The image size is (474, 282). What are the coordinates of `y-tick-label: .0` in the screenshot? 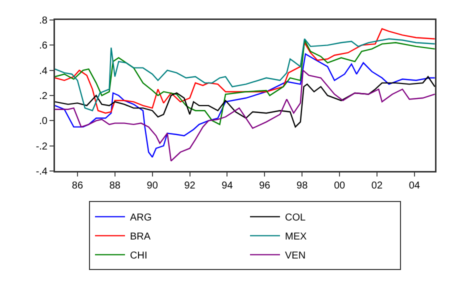 It's located at (43, 122).